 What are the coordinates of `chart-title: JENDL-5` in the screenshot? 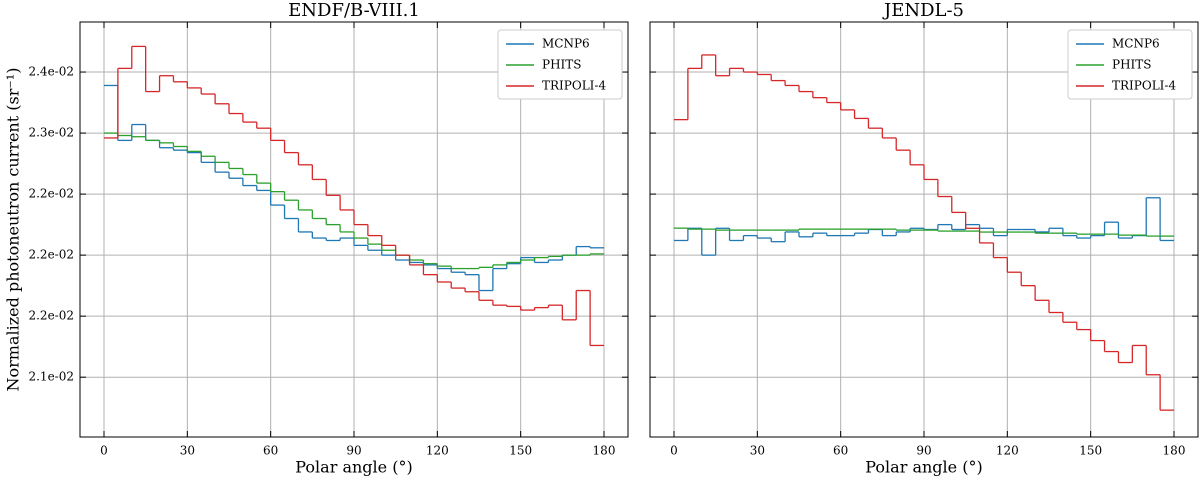 It's located at (923, 10).